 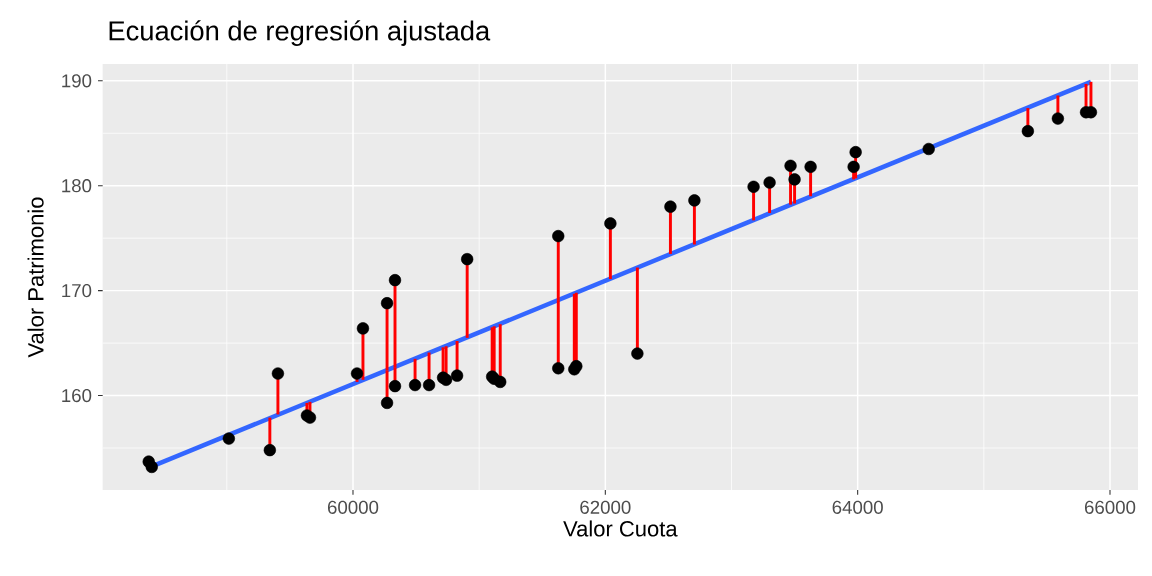 I want to click on y-tick-label: 180, so click(x=77, y=186).